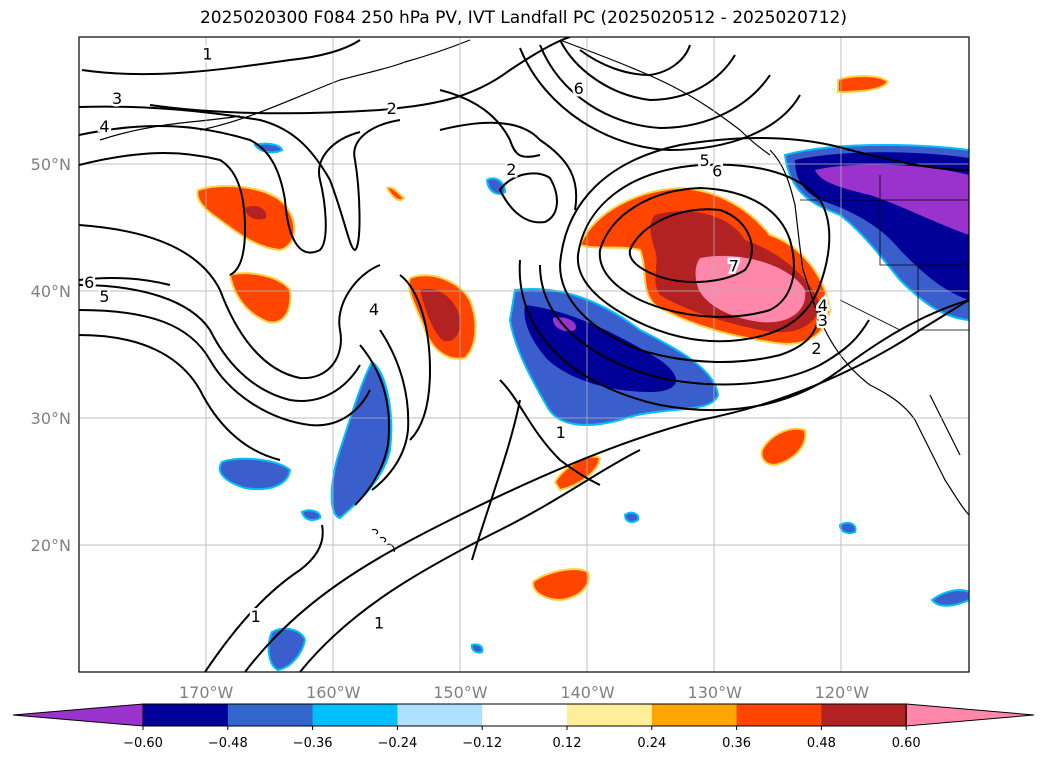 This screenshot has height=765, width=1047. What do you see at coordinates (715, 692) in the screenshot?
I see `lon-tick-label: 130°W` at bounding box center [715, 692].